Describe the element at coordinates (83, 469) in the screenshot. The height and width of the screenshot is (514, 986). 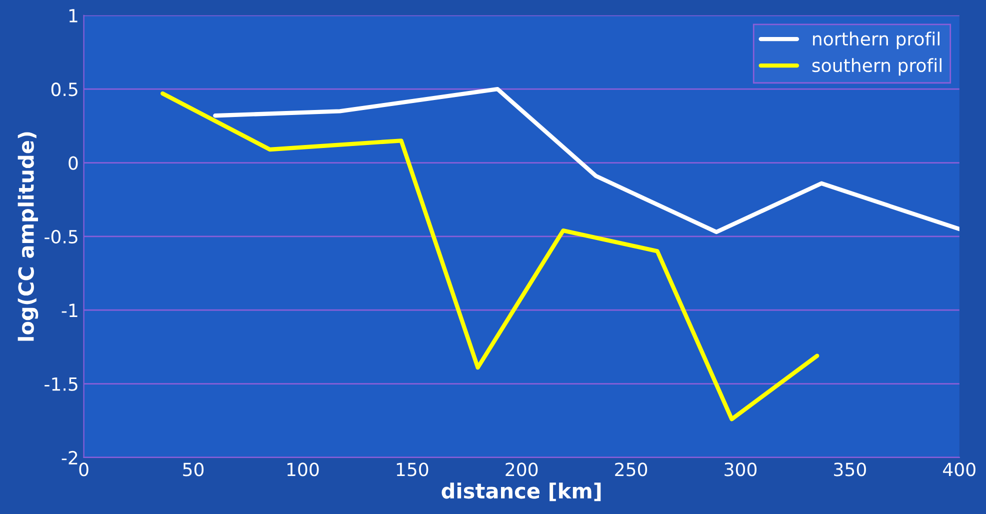
I see `x-tick-label: 0` at that location.